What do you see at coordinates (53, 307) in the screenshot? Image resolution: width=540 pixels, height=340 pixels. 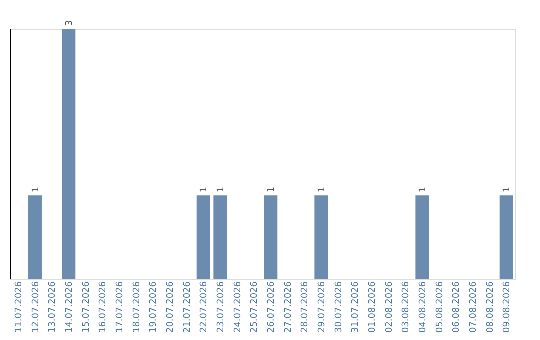 I see `x-tick-label: 13.07.2026` at bounding box center [53, 307].